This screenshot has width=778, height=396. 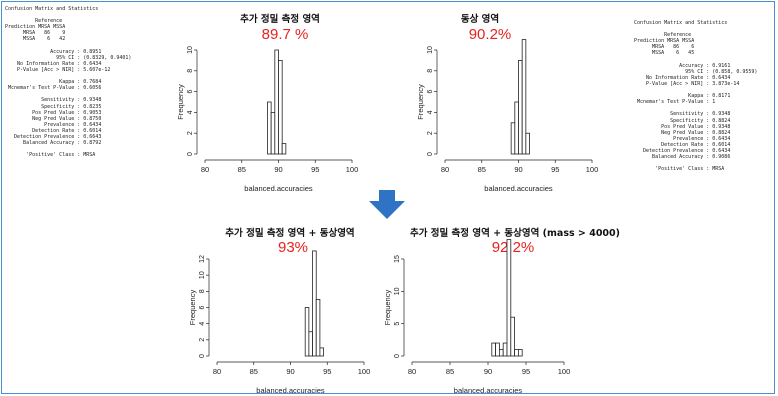 I want to click on hist3-y-tick-label: 6, so click(x=202, y=307).